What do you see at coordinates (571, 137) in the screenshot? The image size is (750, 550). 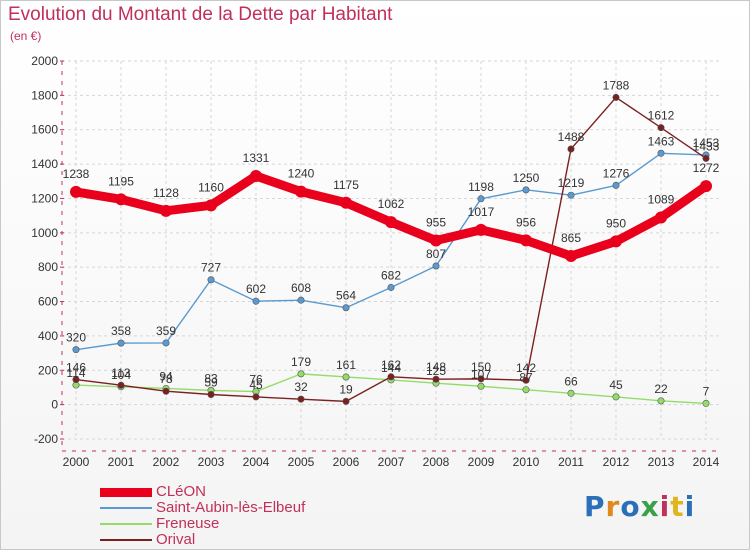 I see `data-label: 1488` at bounding box center [571, 137].